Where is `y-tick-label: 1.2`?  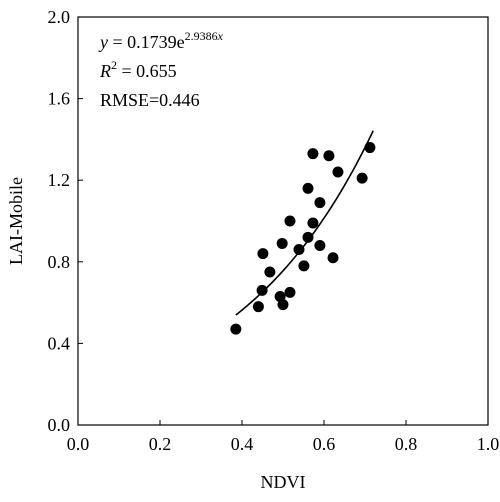
y-tick-label: 1.2 is located at coordinates (59, 180).